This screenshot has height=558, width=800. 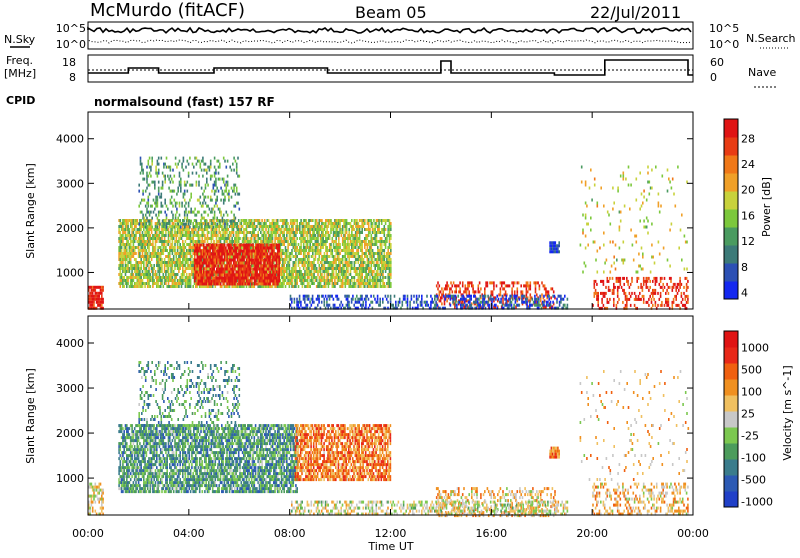 I want to click on freq-unit: [MHz], so click(x=20, y=73).